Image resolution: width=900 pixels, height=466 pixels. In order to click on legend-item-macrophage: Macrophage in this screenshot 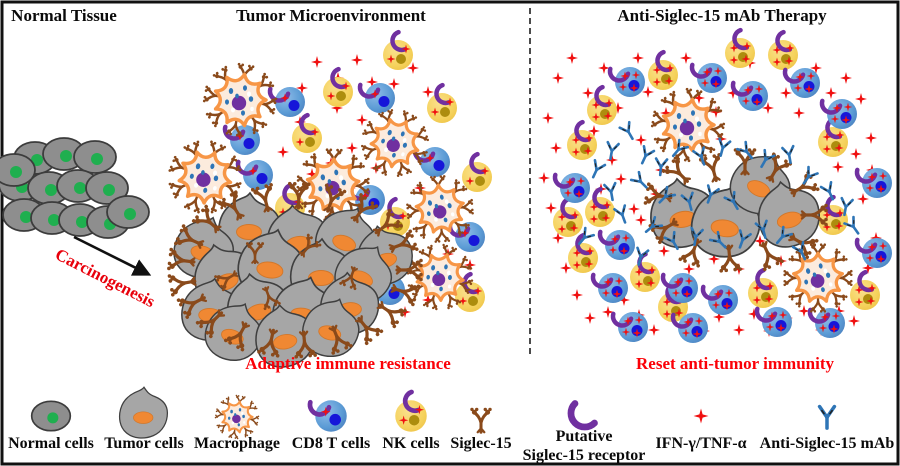, I will do `click(237, 423)`.